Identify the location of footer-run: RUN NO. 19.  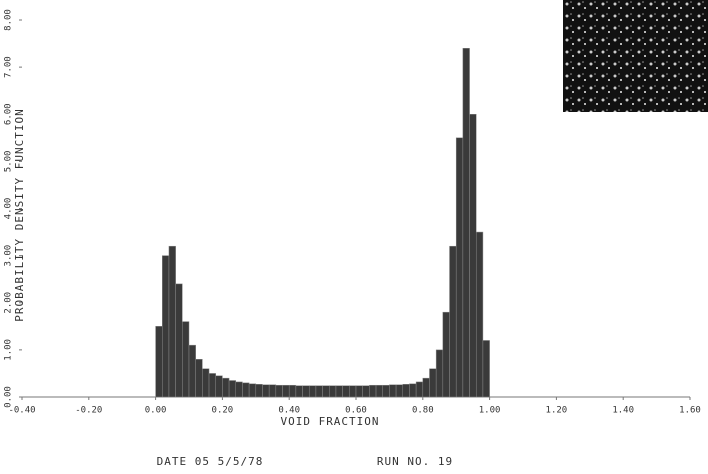
(415, 461).